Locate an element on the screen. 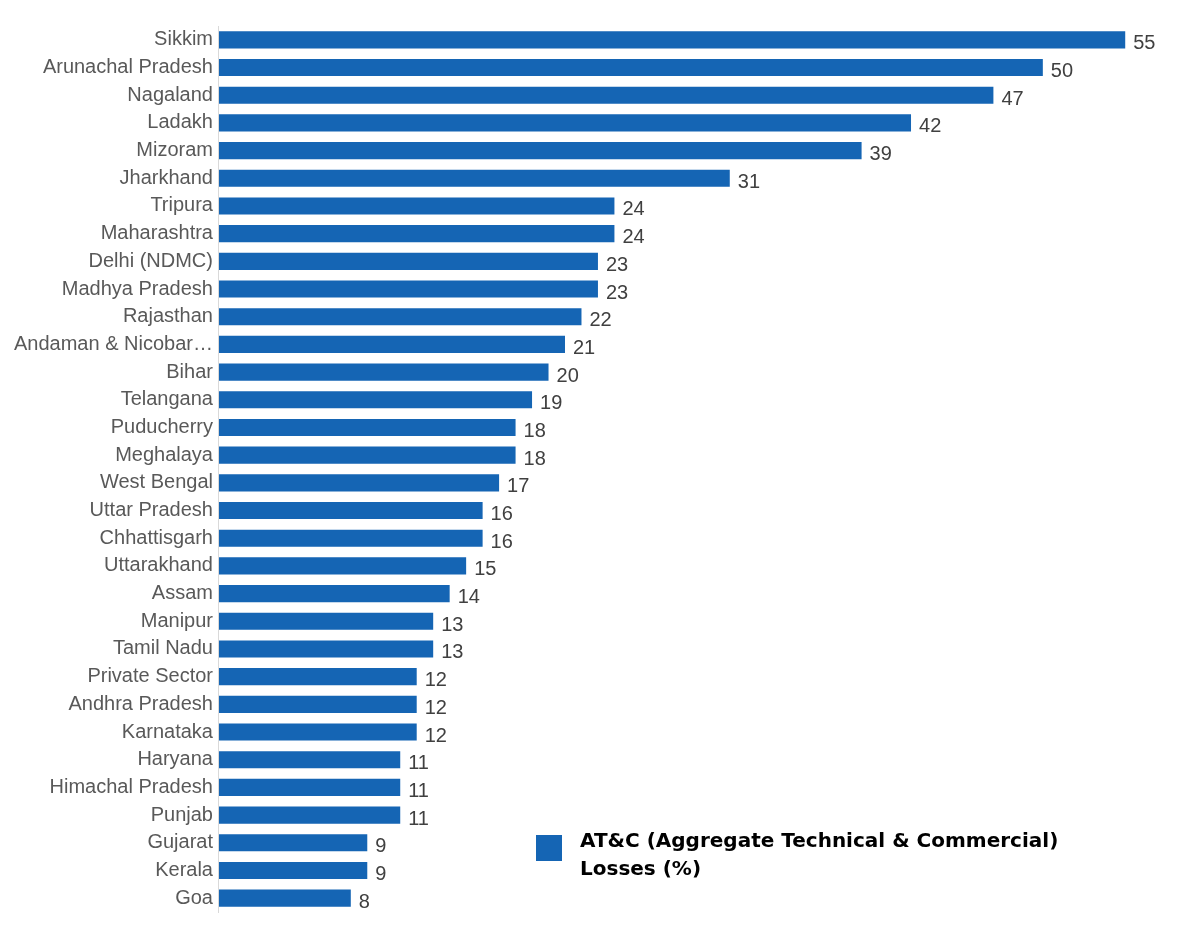 This screenshot has height=930, width=1178. data-label: 19 is located at coordinates (551, 402).